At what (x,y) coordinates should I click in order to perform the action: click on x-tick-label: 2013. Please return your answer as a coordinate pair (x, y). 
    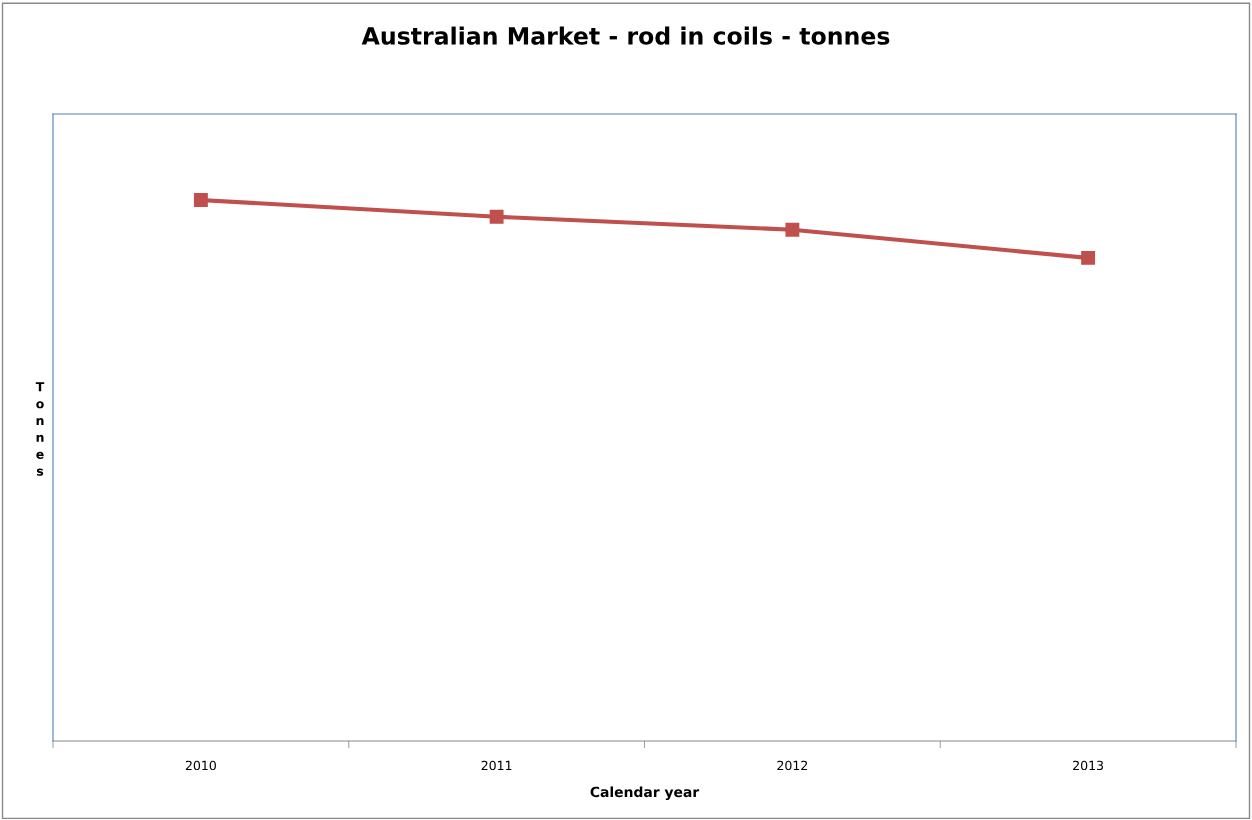
    Looking at the image, I should click on (1088, 765).